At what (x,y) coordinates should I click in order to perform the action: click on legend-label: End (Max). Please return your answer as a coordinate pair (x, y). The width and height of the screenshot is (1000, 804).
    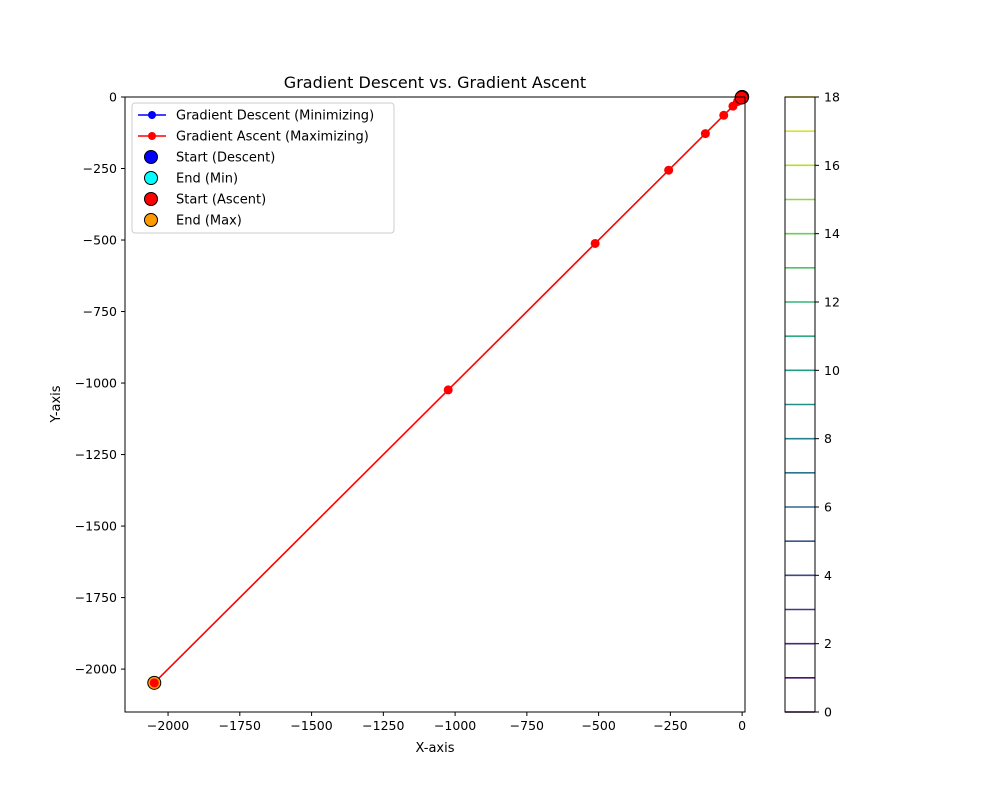
    Looking at the image, I should click on (209, 221).